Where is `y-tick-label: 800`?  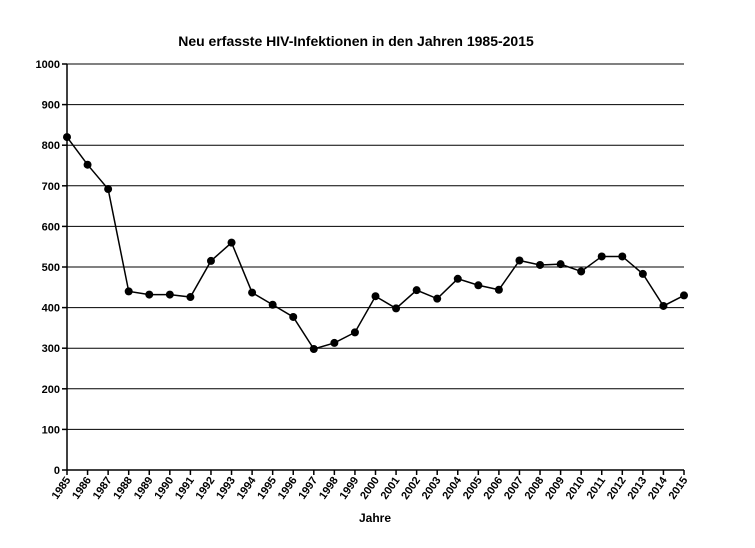 y-tick-label: 800 is located at coordinates (51, 146).